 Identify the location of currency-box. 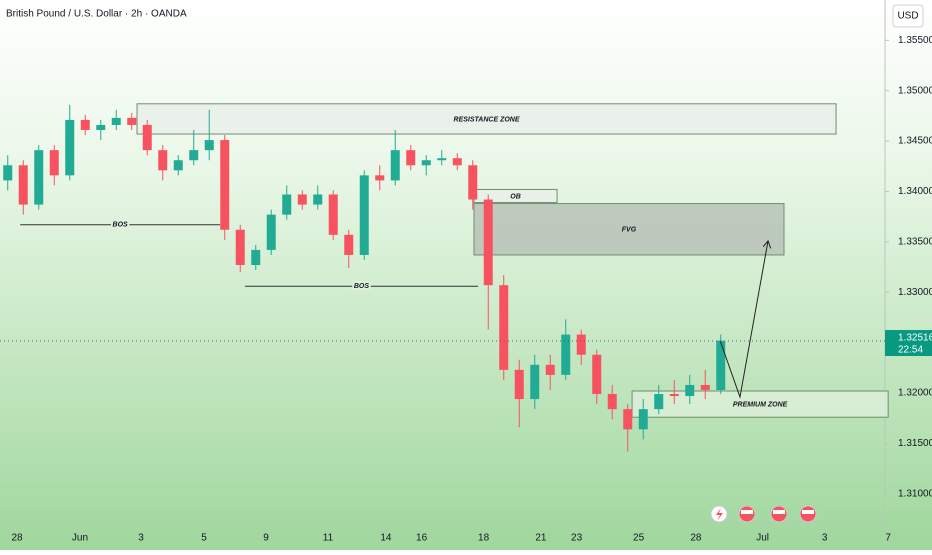
(908, 16).